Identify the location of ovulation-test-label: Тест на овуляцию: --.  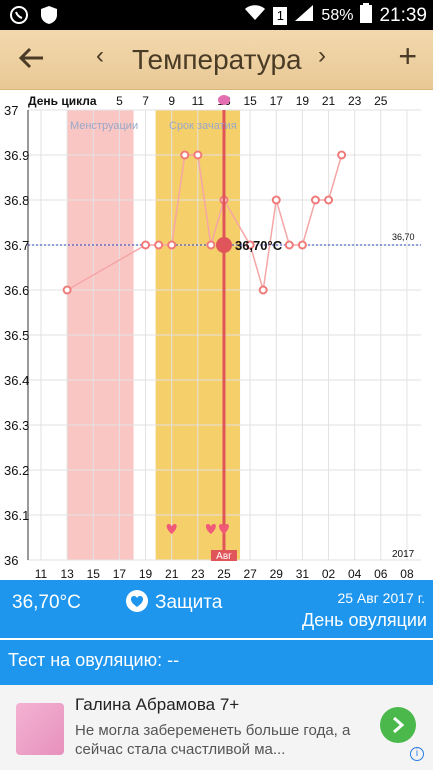
(94, 660).